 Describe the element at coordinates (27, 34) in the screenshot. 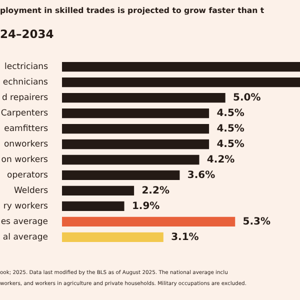

I see `chart-subtitle: 24–2034` at that location.